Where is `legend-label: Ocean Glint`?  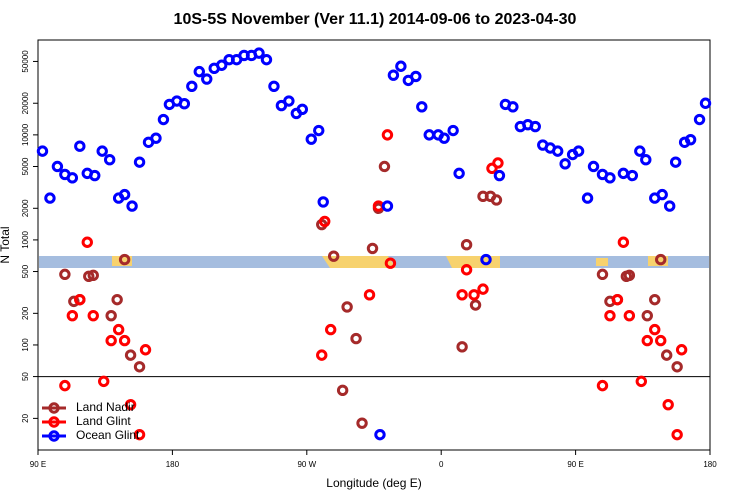
legend-label: Ocean Glint is located at coordinates (108, 435).